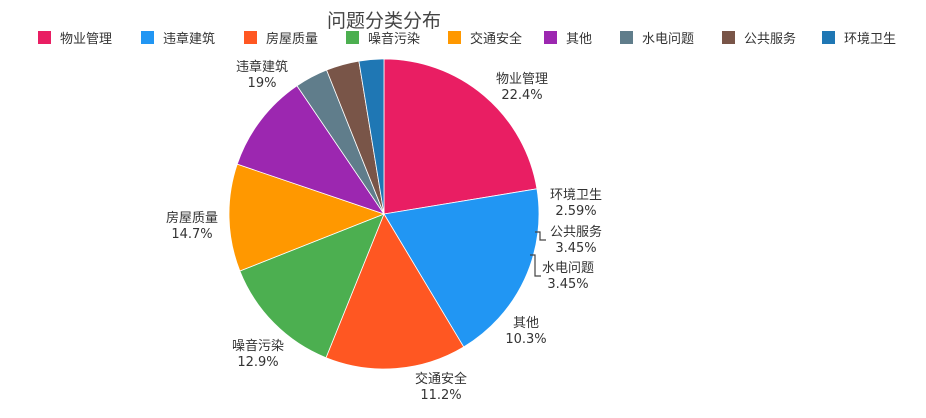 This screenshot has height=418, width=926. I want to click on slice-label-value: 11.2%, so click(440, 395).